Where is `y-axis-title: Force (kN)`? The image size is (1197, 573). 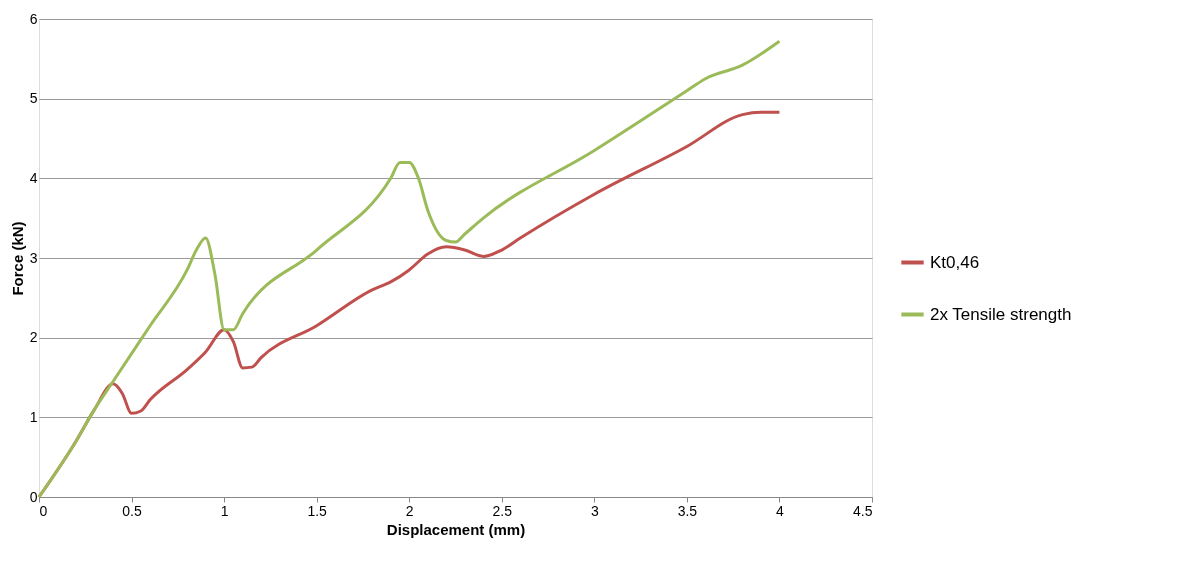 y-axis-title: Force (kN) is located at coordinates (17, 258).